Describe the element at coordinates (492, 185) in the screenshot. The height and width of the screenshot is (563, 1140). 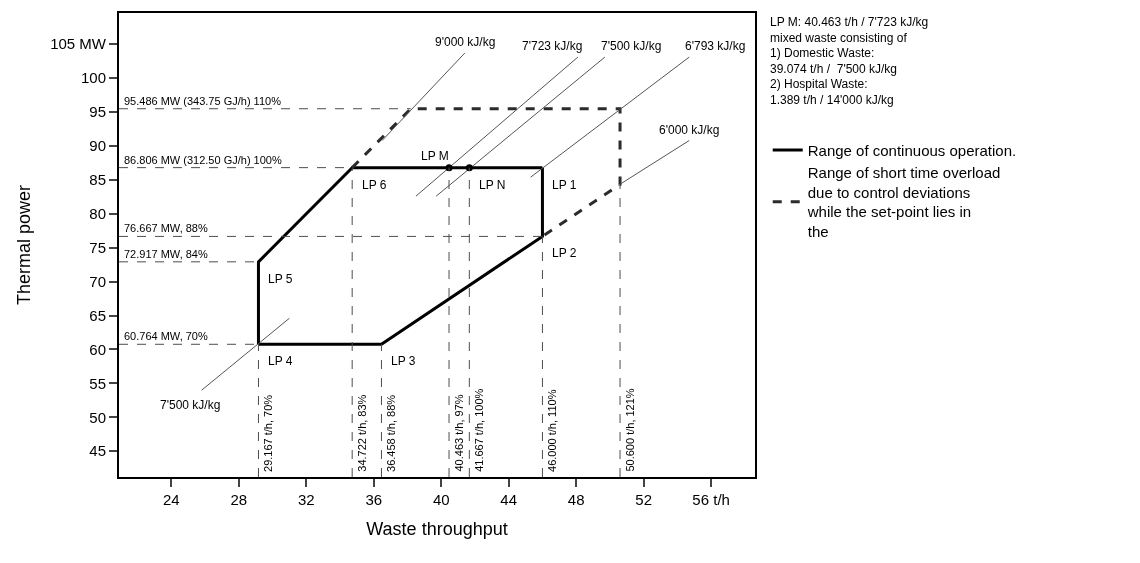
I see `annotation: LP N` at that location.